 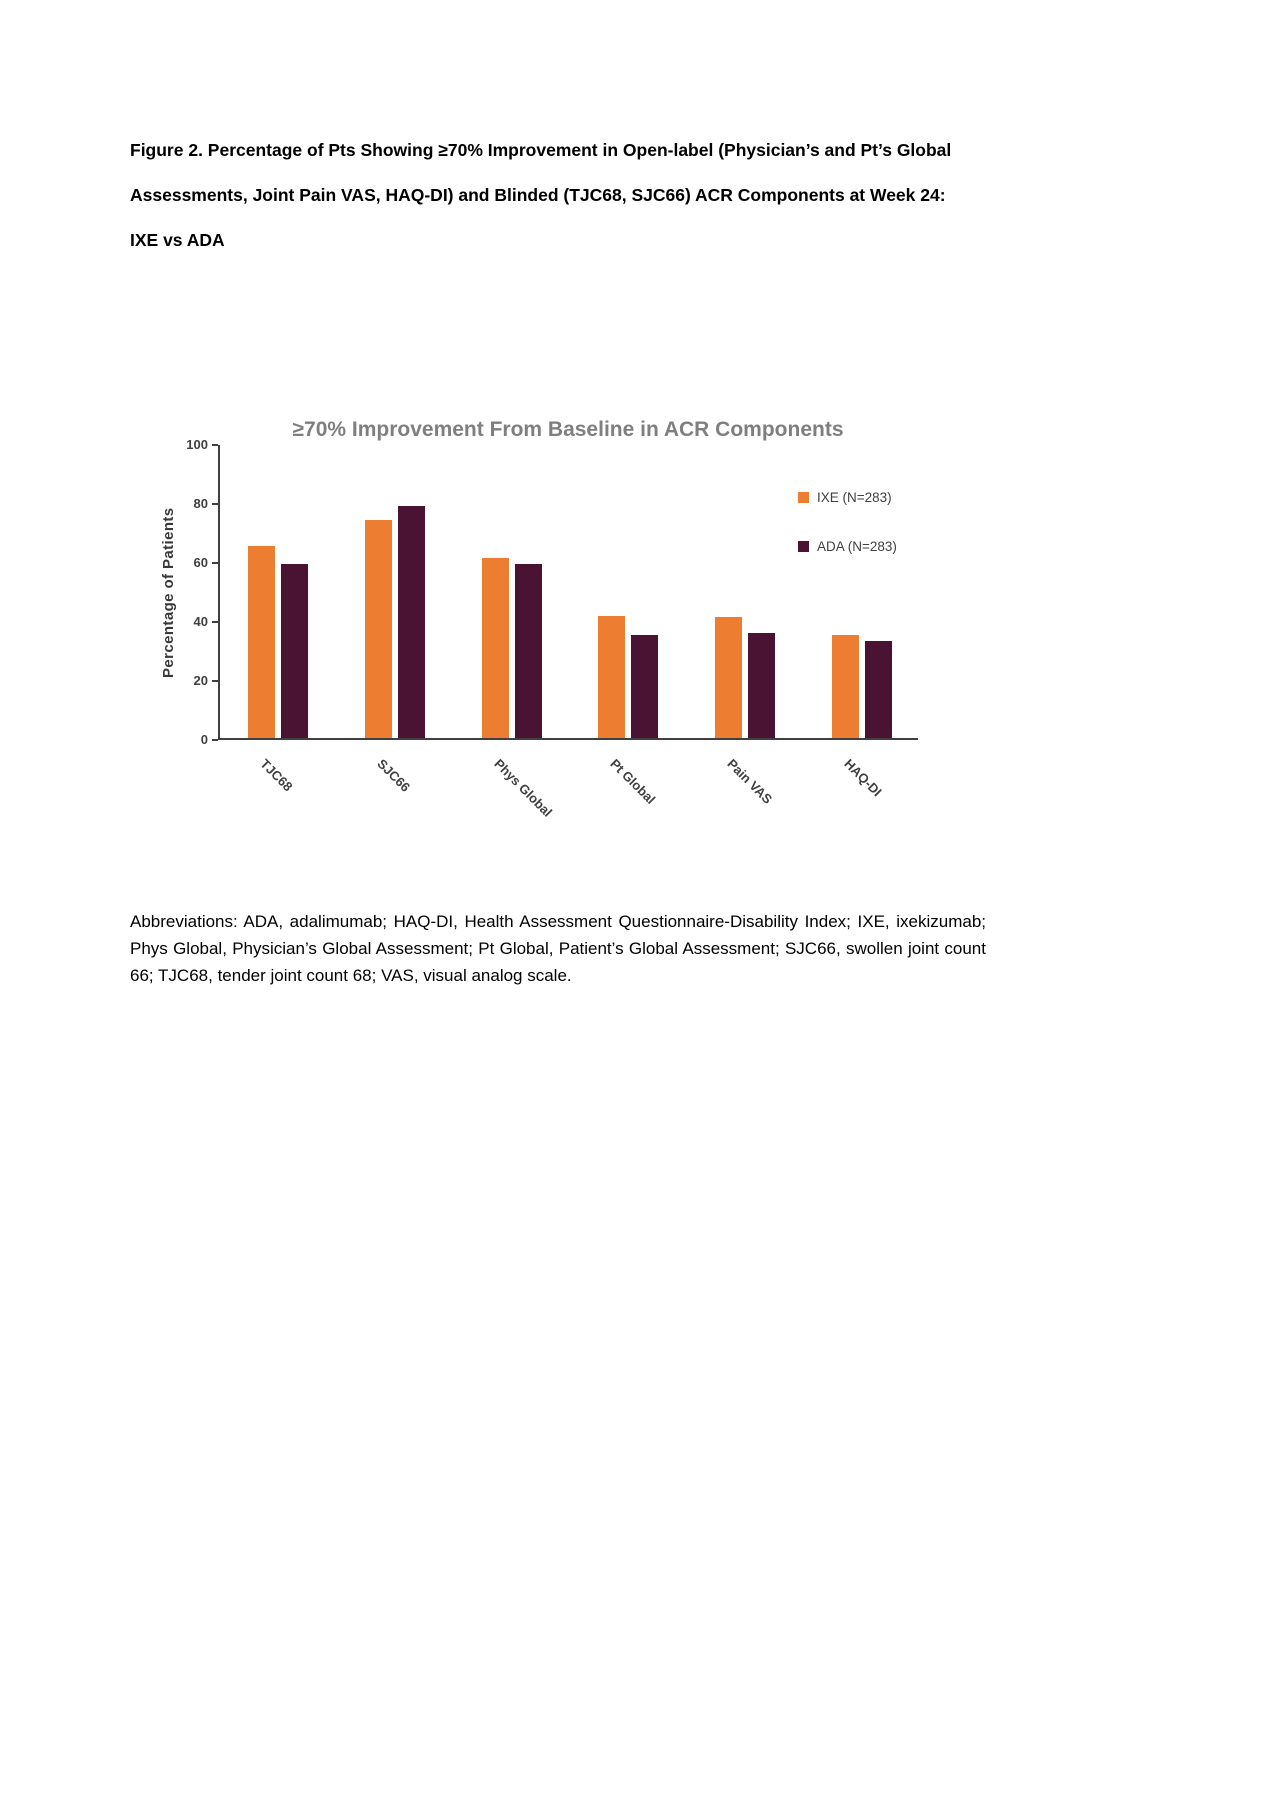 I want to click on figure-caption-line: IXE vs ADA, so click(x=177, y=240).